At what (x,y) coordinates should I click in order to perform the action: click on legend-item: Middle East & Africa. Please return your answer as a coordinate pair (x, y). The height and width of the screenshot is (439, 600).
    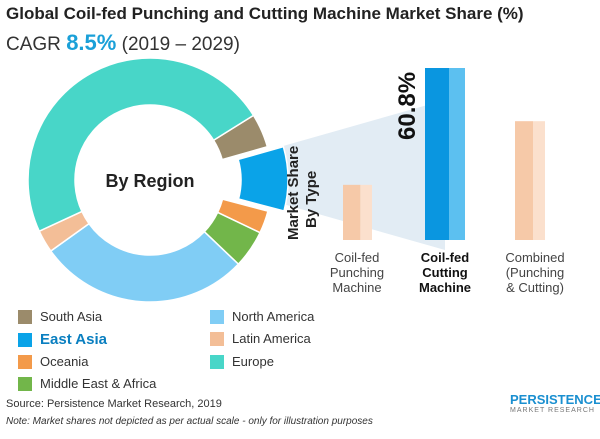
    Looking at the image, I should click on (87, 383).